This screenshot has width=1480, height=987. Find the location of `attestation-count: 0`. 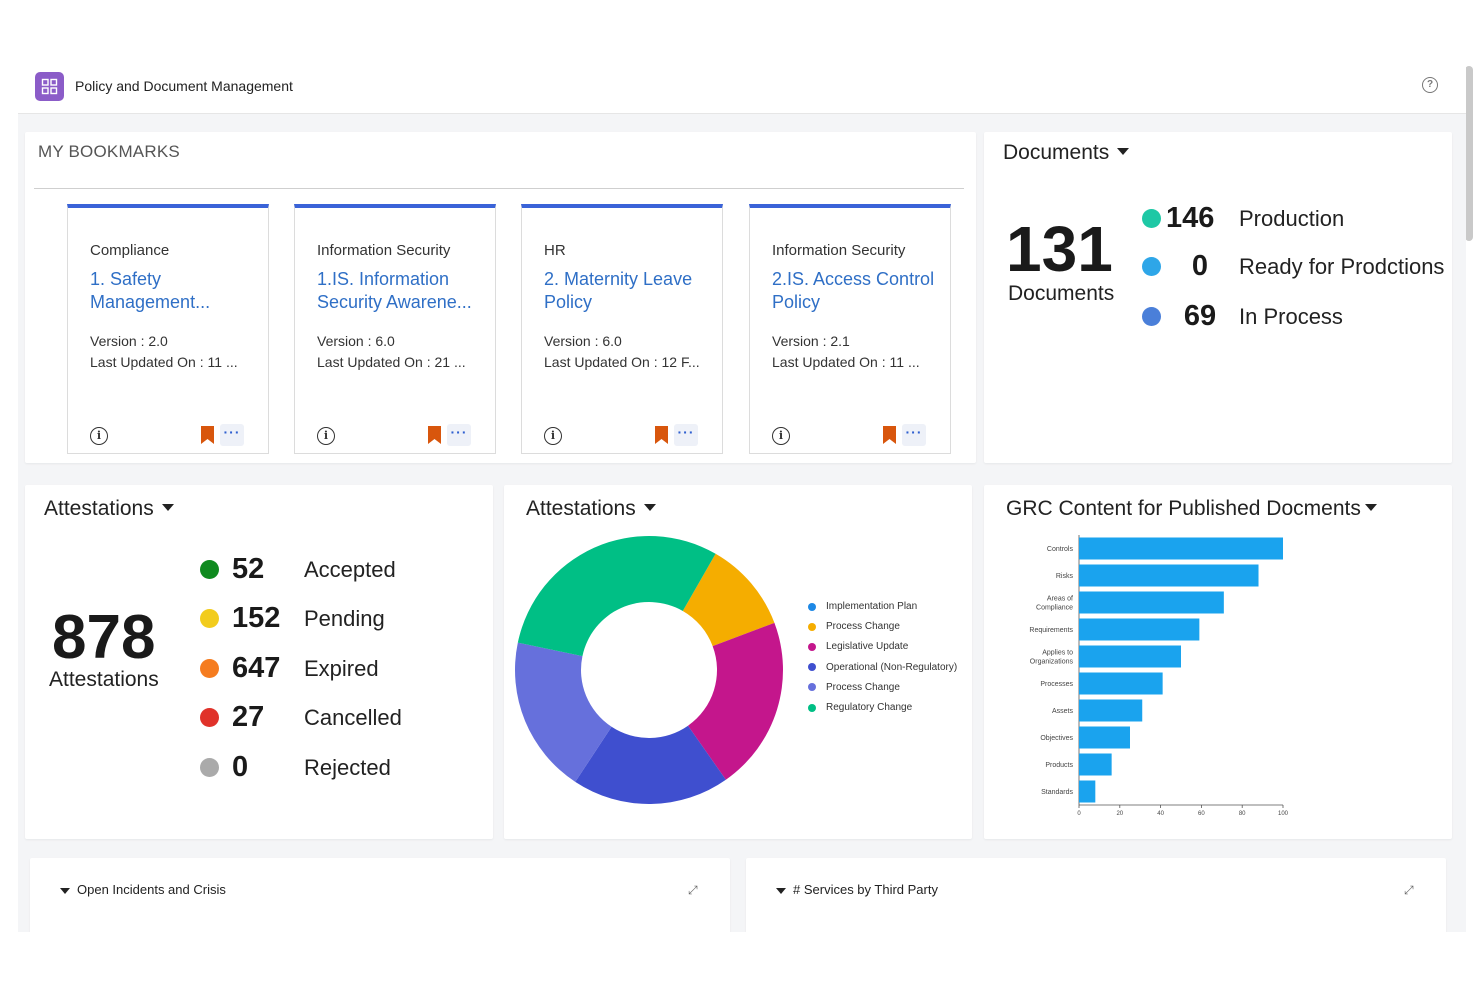

attestation-count: 0 is located at coordinates (240, 767).